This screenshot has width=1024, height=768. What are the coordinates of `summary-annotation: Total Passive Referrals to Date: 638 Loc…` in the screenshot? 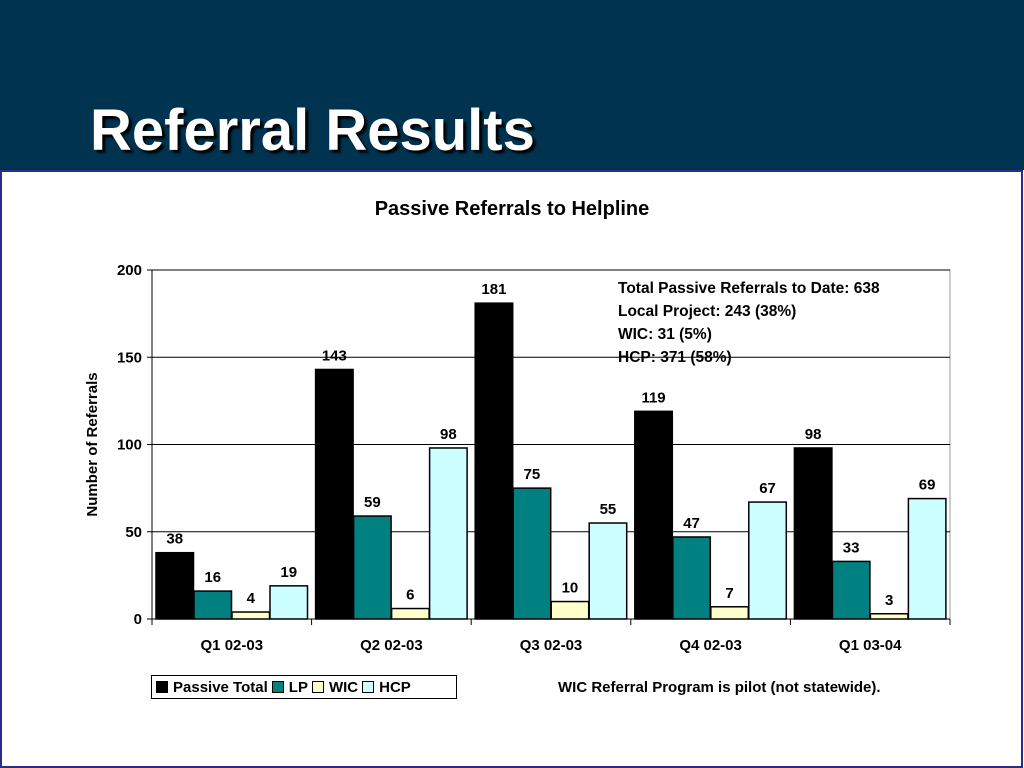 It's located at (749, 323).